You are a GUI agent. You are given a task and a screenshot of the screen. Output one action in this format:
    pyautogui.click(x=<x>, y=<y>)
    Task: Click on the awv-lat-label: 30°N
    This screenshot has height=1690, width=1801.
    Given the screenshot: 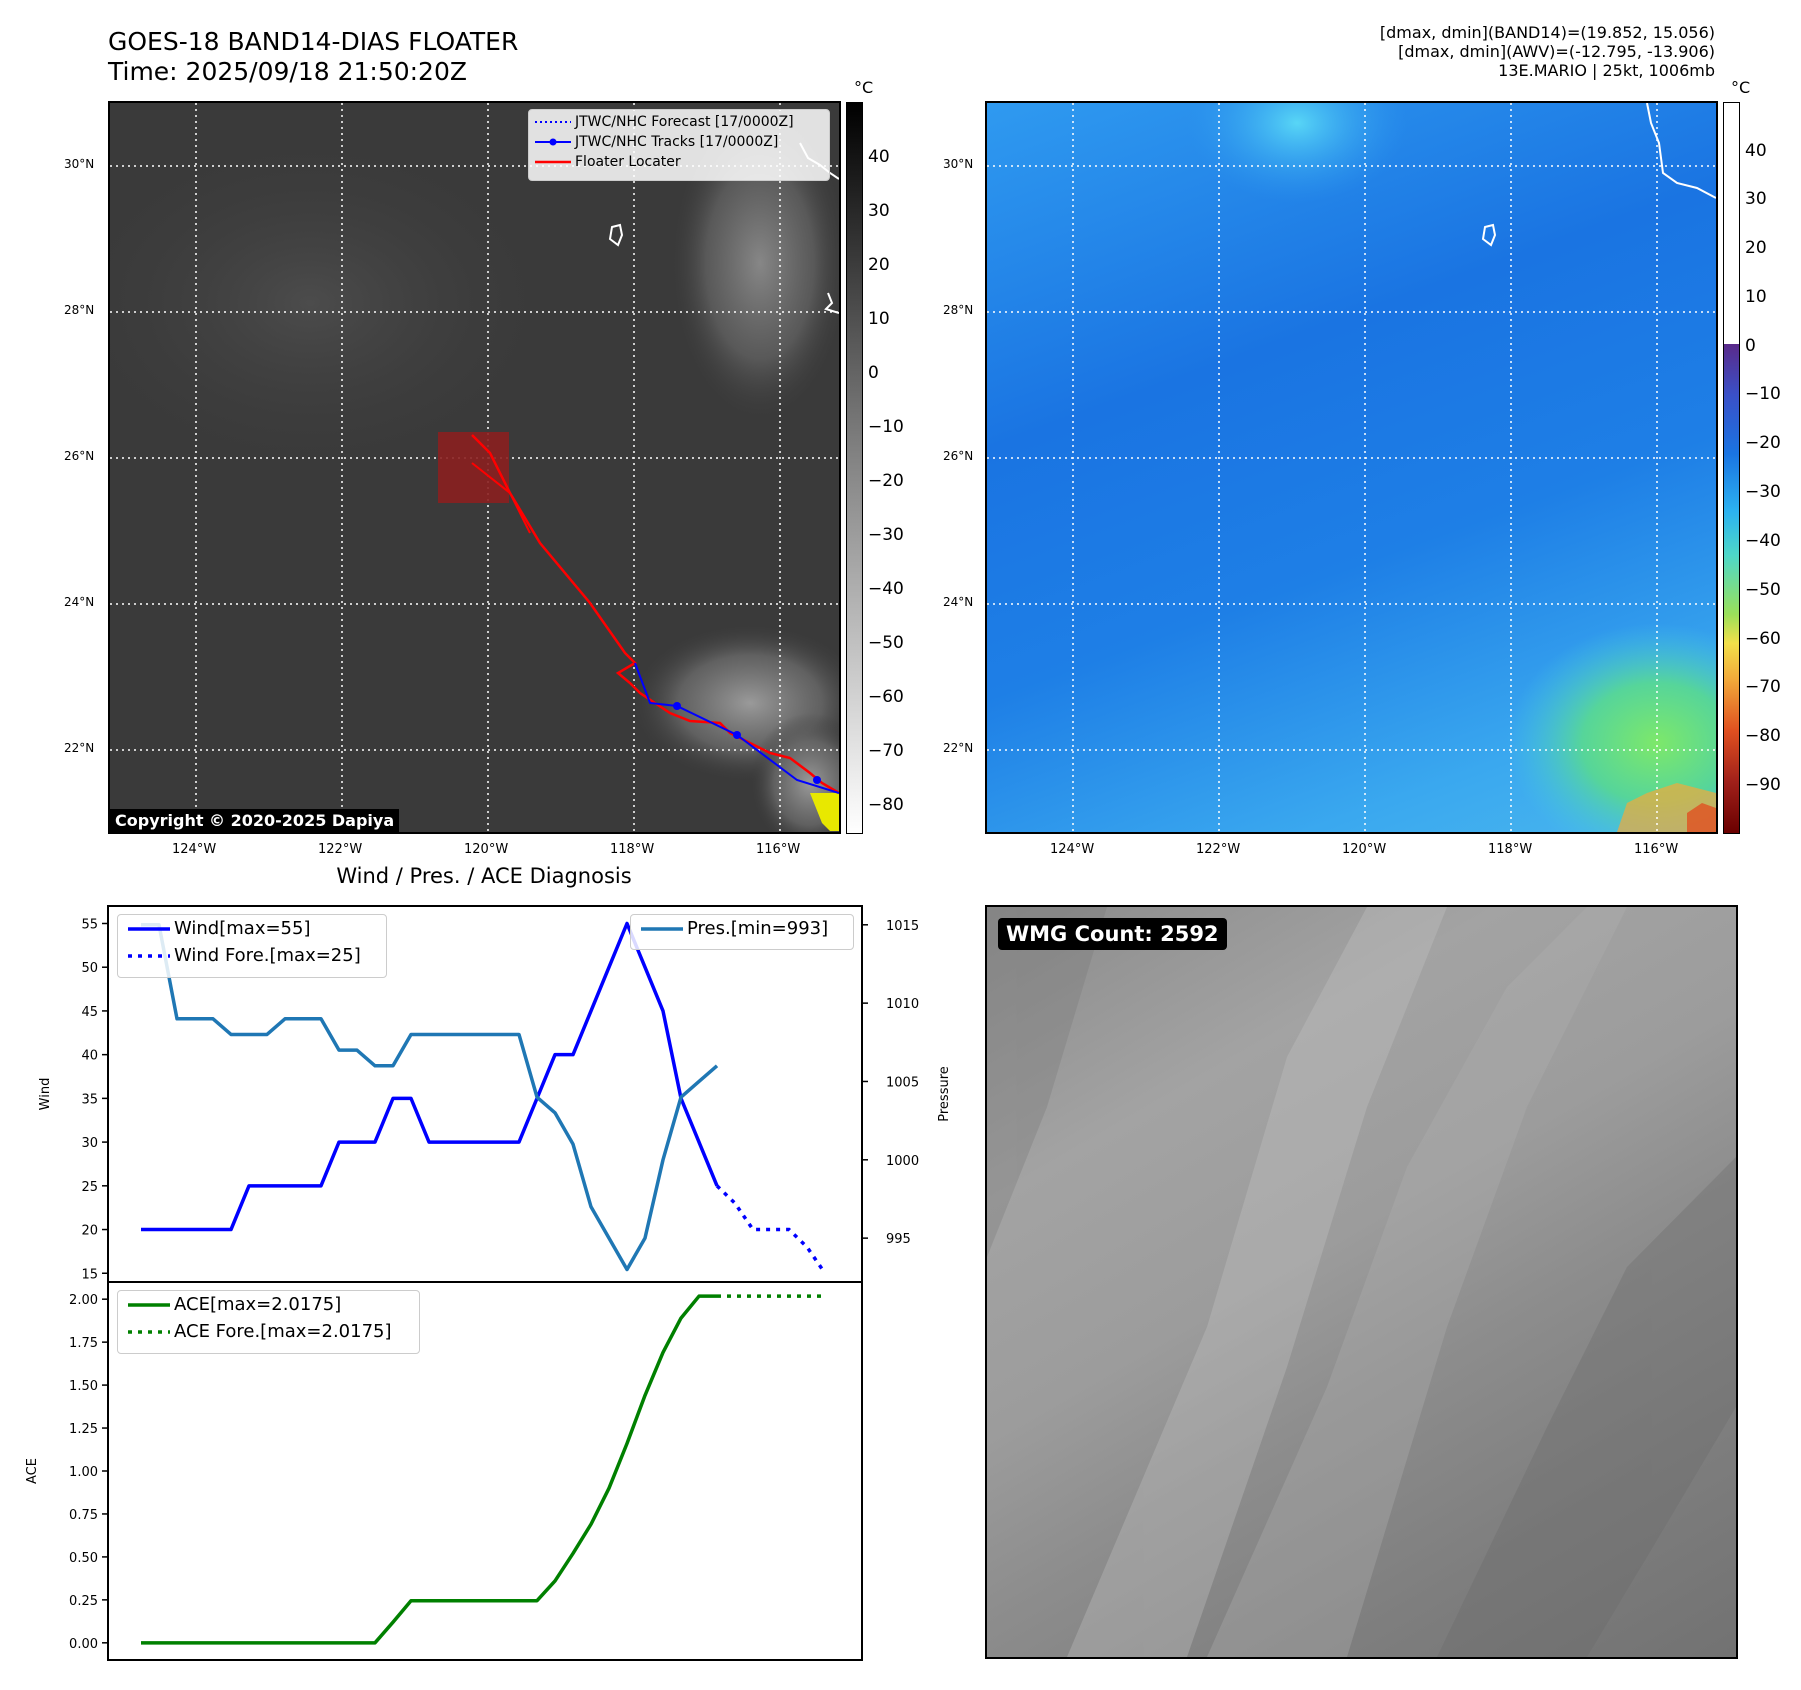 What is the action you would take?
    pyautogui.click(x=958, y=164)
    